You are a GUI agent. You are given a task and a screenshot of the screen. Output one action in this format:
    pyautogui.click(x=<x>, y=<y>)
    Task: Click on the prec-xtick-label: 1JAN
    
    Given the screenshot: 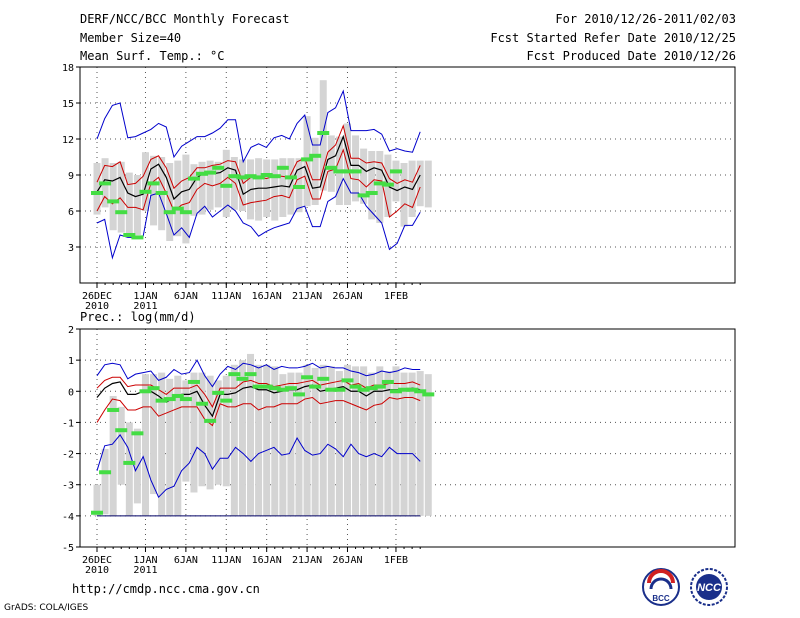 What is the action you would take?
    pyautogui.click(x=145, y=560)
    